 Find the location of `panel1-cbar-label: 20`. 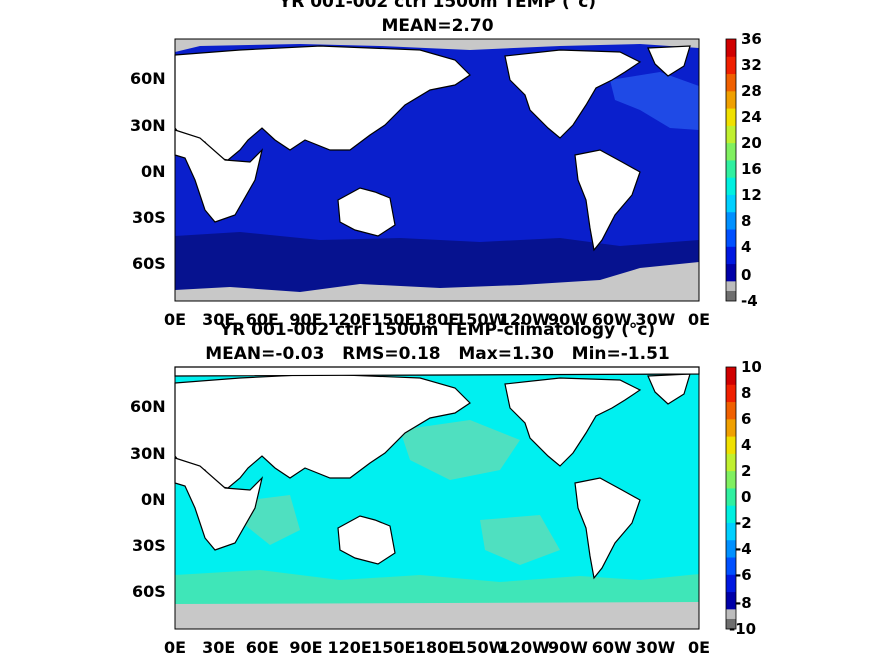

panel1-cbar-label: 20 is located at coordinates (751, 143).